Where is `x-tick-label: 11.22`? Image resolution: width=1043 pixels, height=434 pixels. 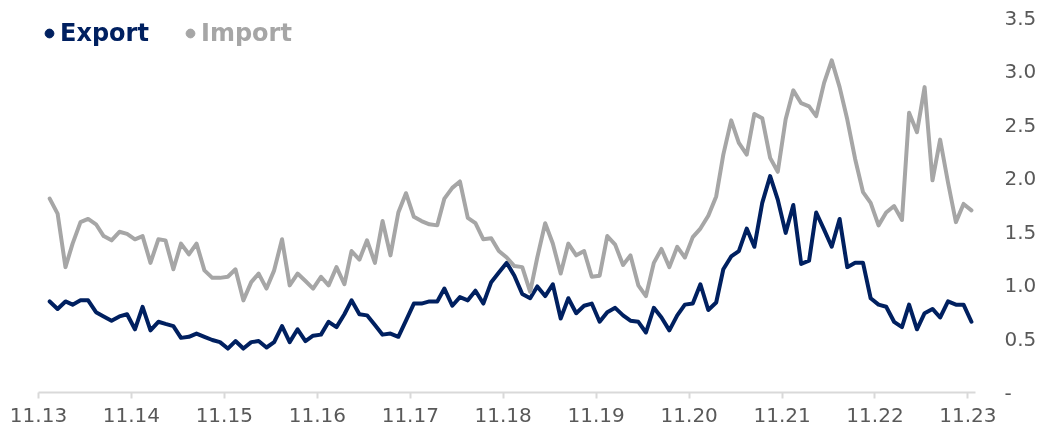
x-tick-label: 11.22 is located at coordinates (875, 414).